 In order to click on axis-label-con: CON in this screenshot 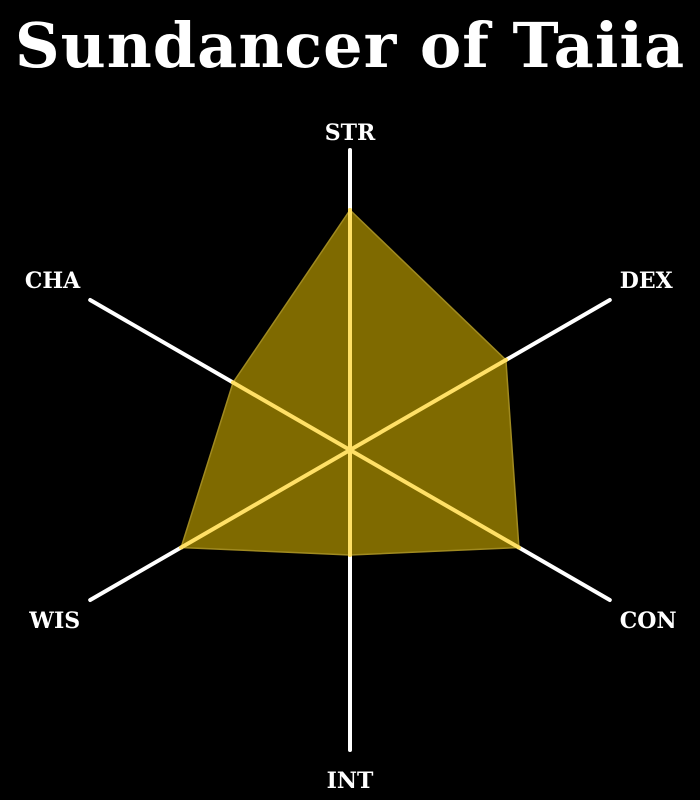, I will do `click(648, 621)`.